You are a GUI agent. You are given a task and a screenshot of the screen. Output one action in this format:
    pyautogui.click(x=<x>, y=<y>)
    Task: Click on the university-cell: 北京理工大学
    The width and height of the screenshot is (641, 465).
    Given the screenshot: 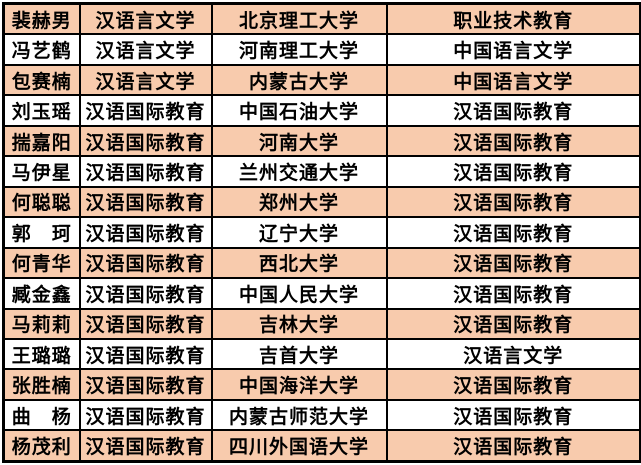 What is the action you would take?
    pyautogui.click(x=299, y=19)
    